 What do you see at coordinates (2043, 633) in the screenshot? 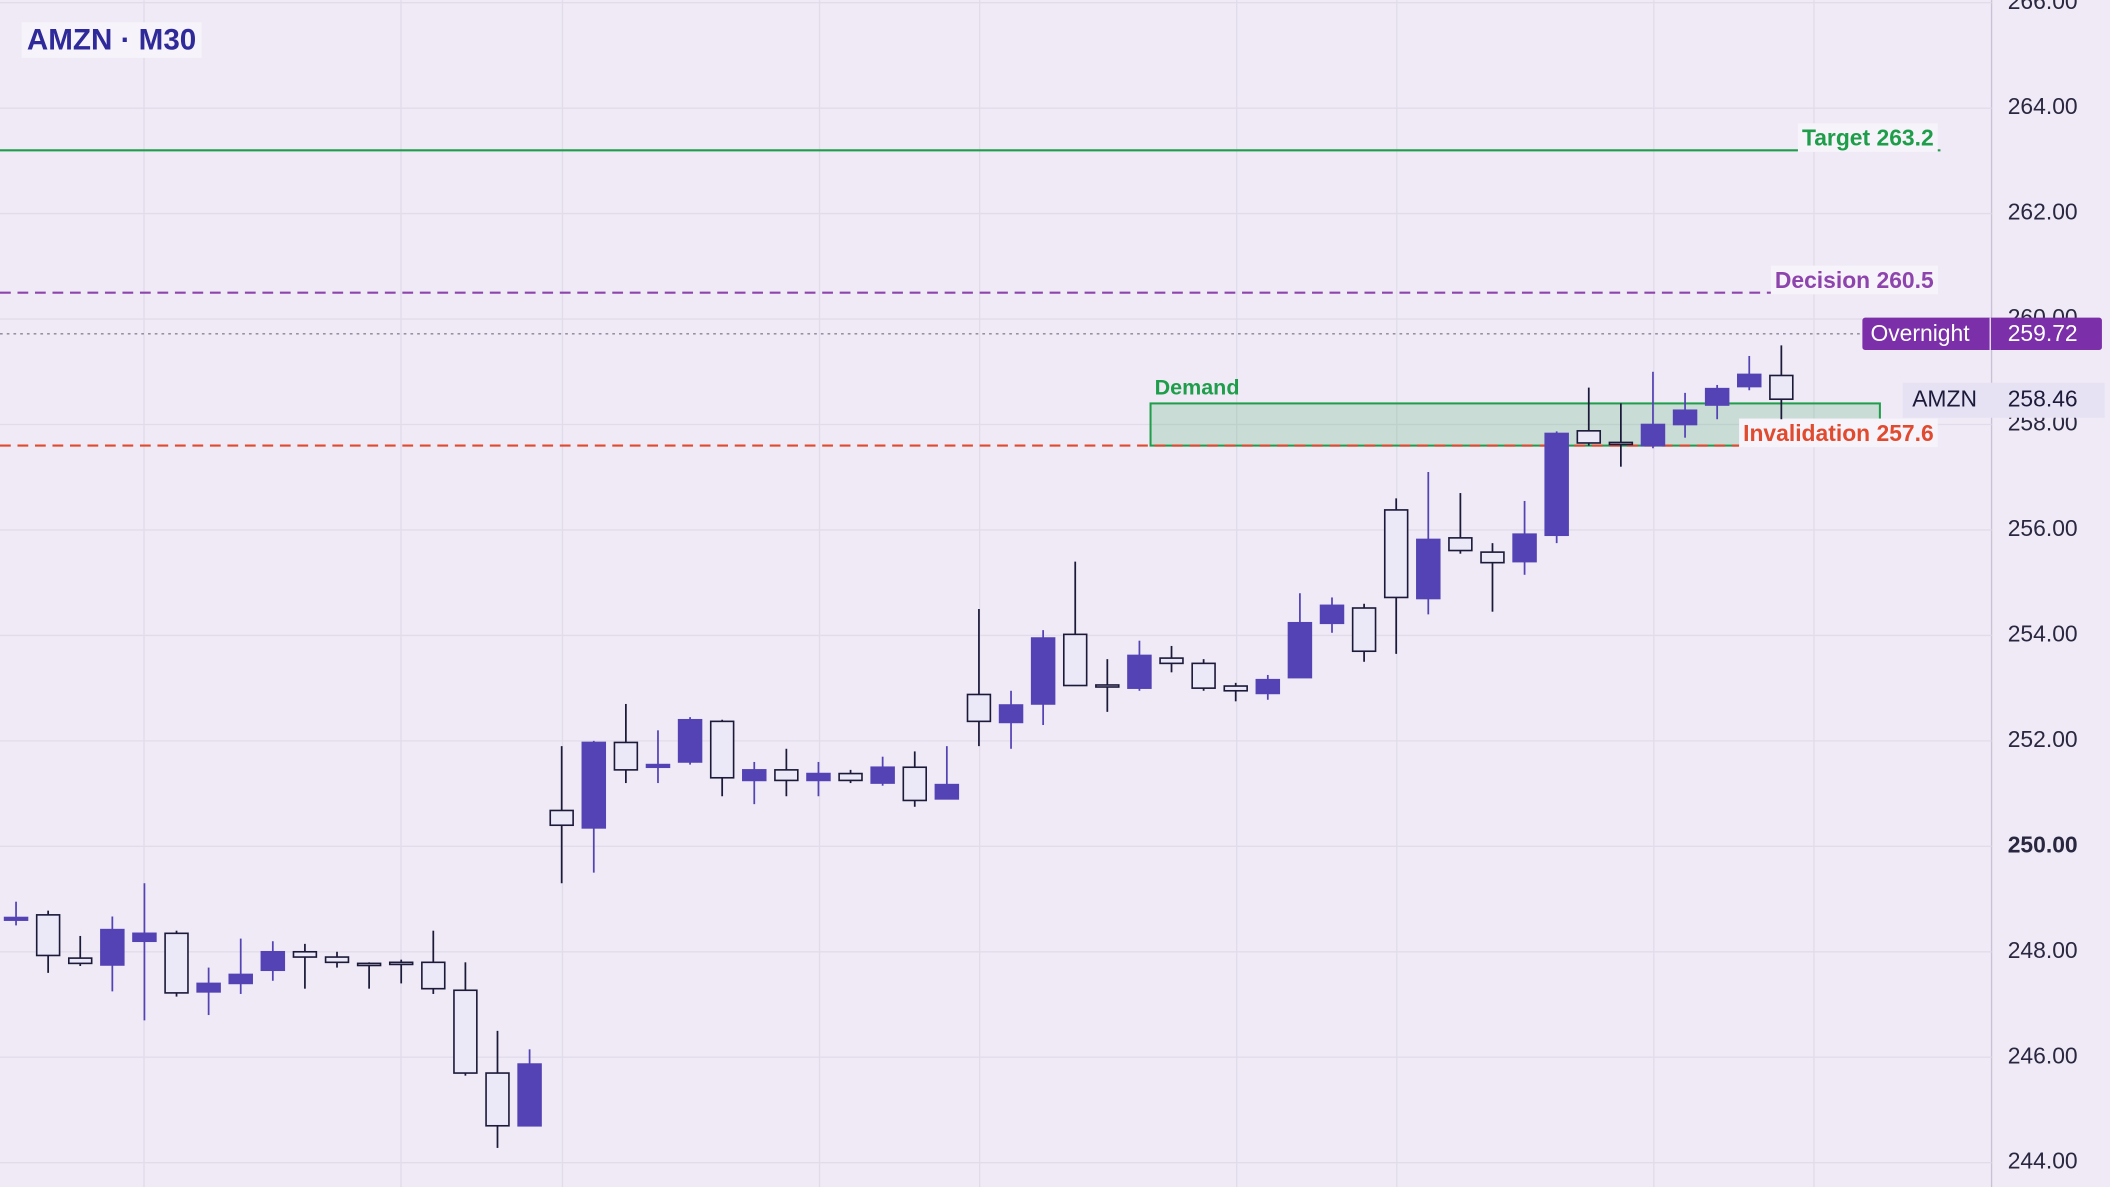
I see `y-tick-label: 254.00` at bounding box center [2043, 633].